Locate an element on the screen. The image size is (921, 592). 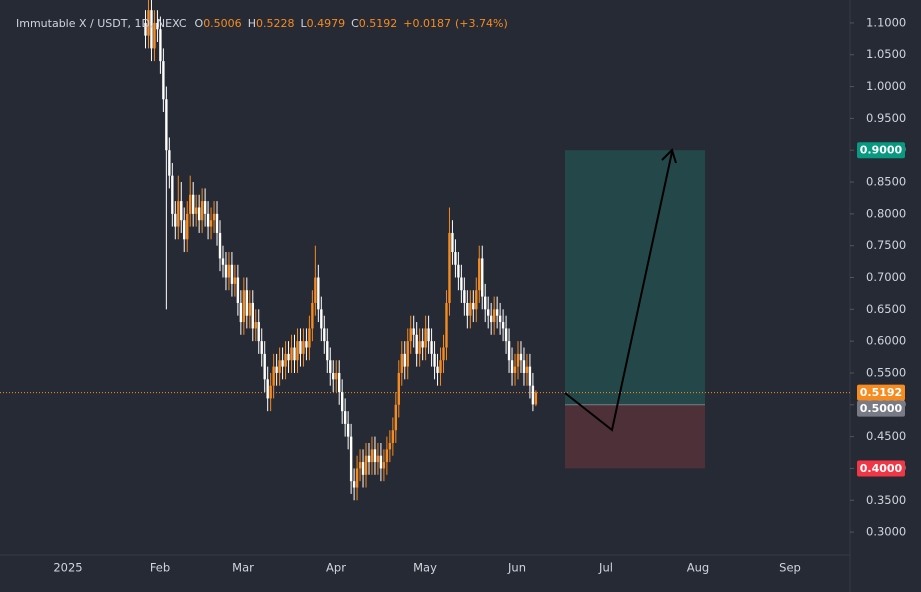
change-pct: (+3.74%) is located at coordinates (481, 23).